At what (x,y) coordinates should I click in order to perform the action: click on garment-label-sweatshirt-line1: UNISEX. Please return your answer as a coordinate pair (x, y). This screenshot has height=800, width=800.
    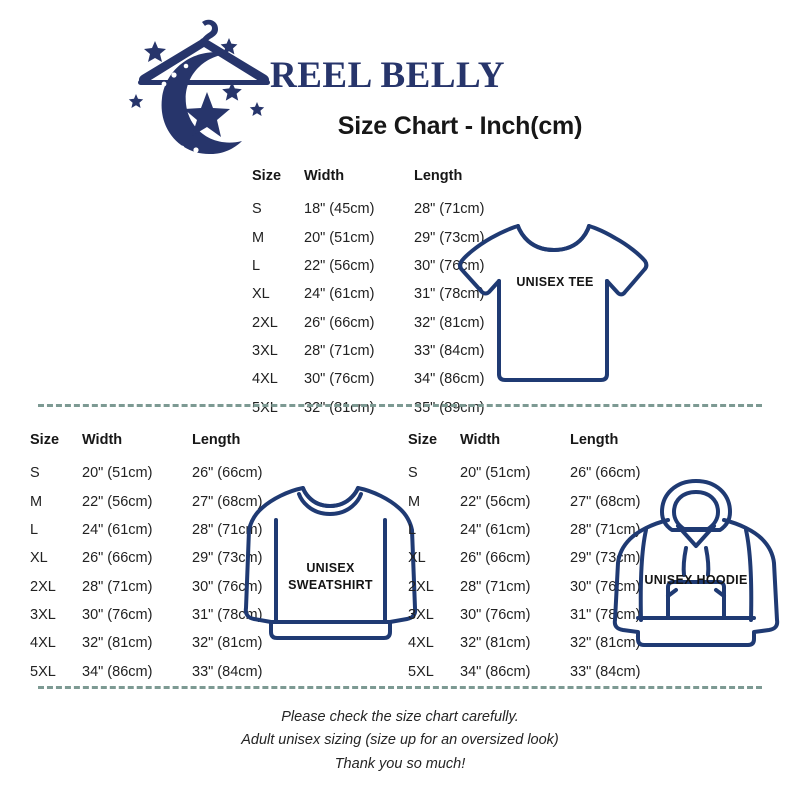
    Looking at the image, I should click on (330, 568).